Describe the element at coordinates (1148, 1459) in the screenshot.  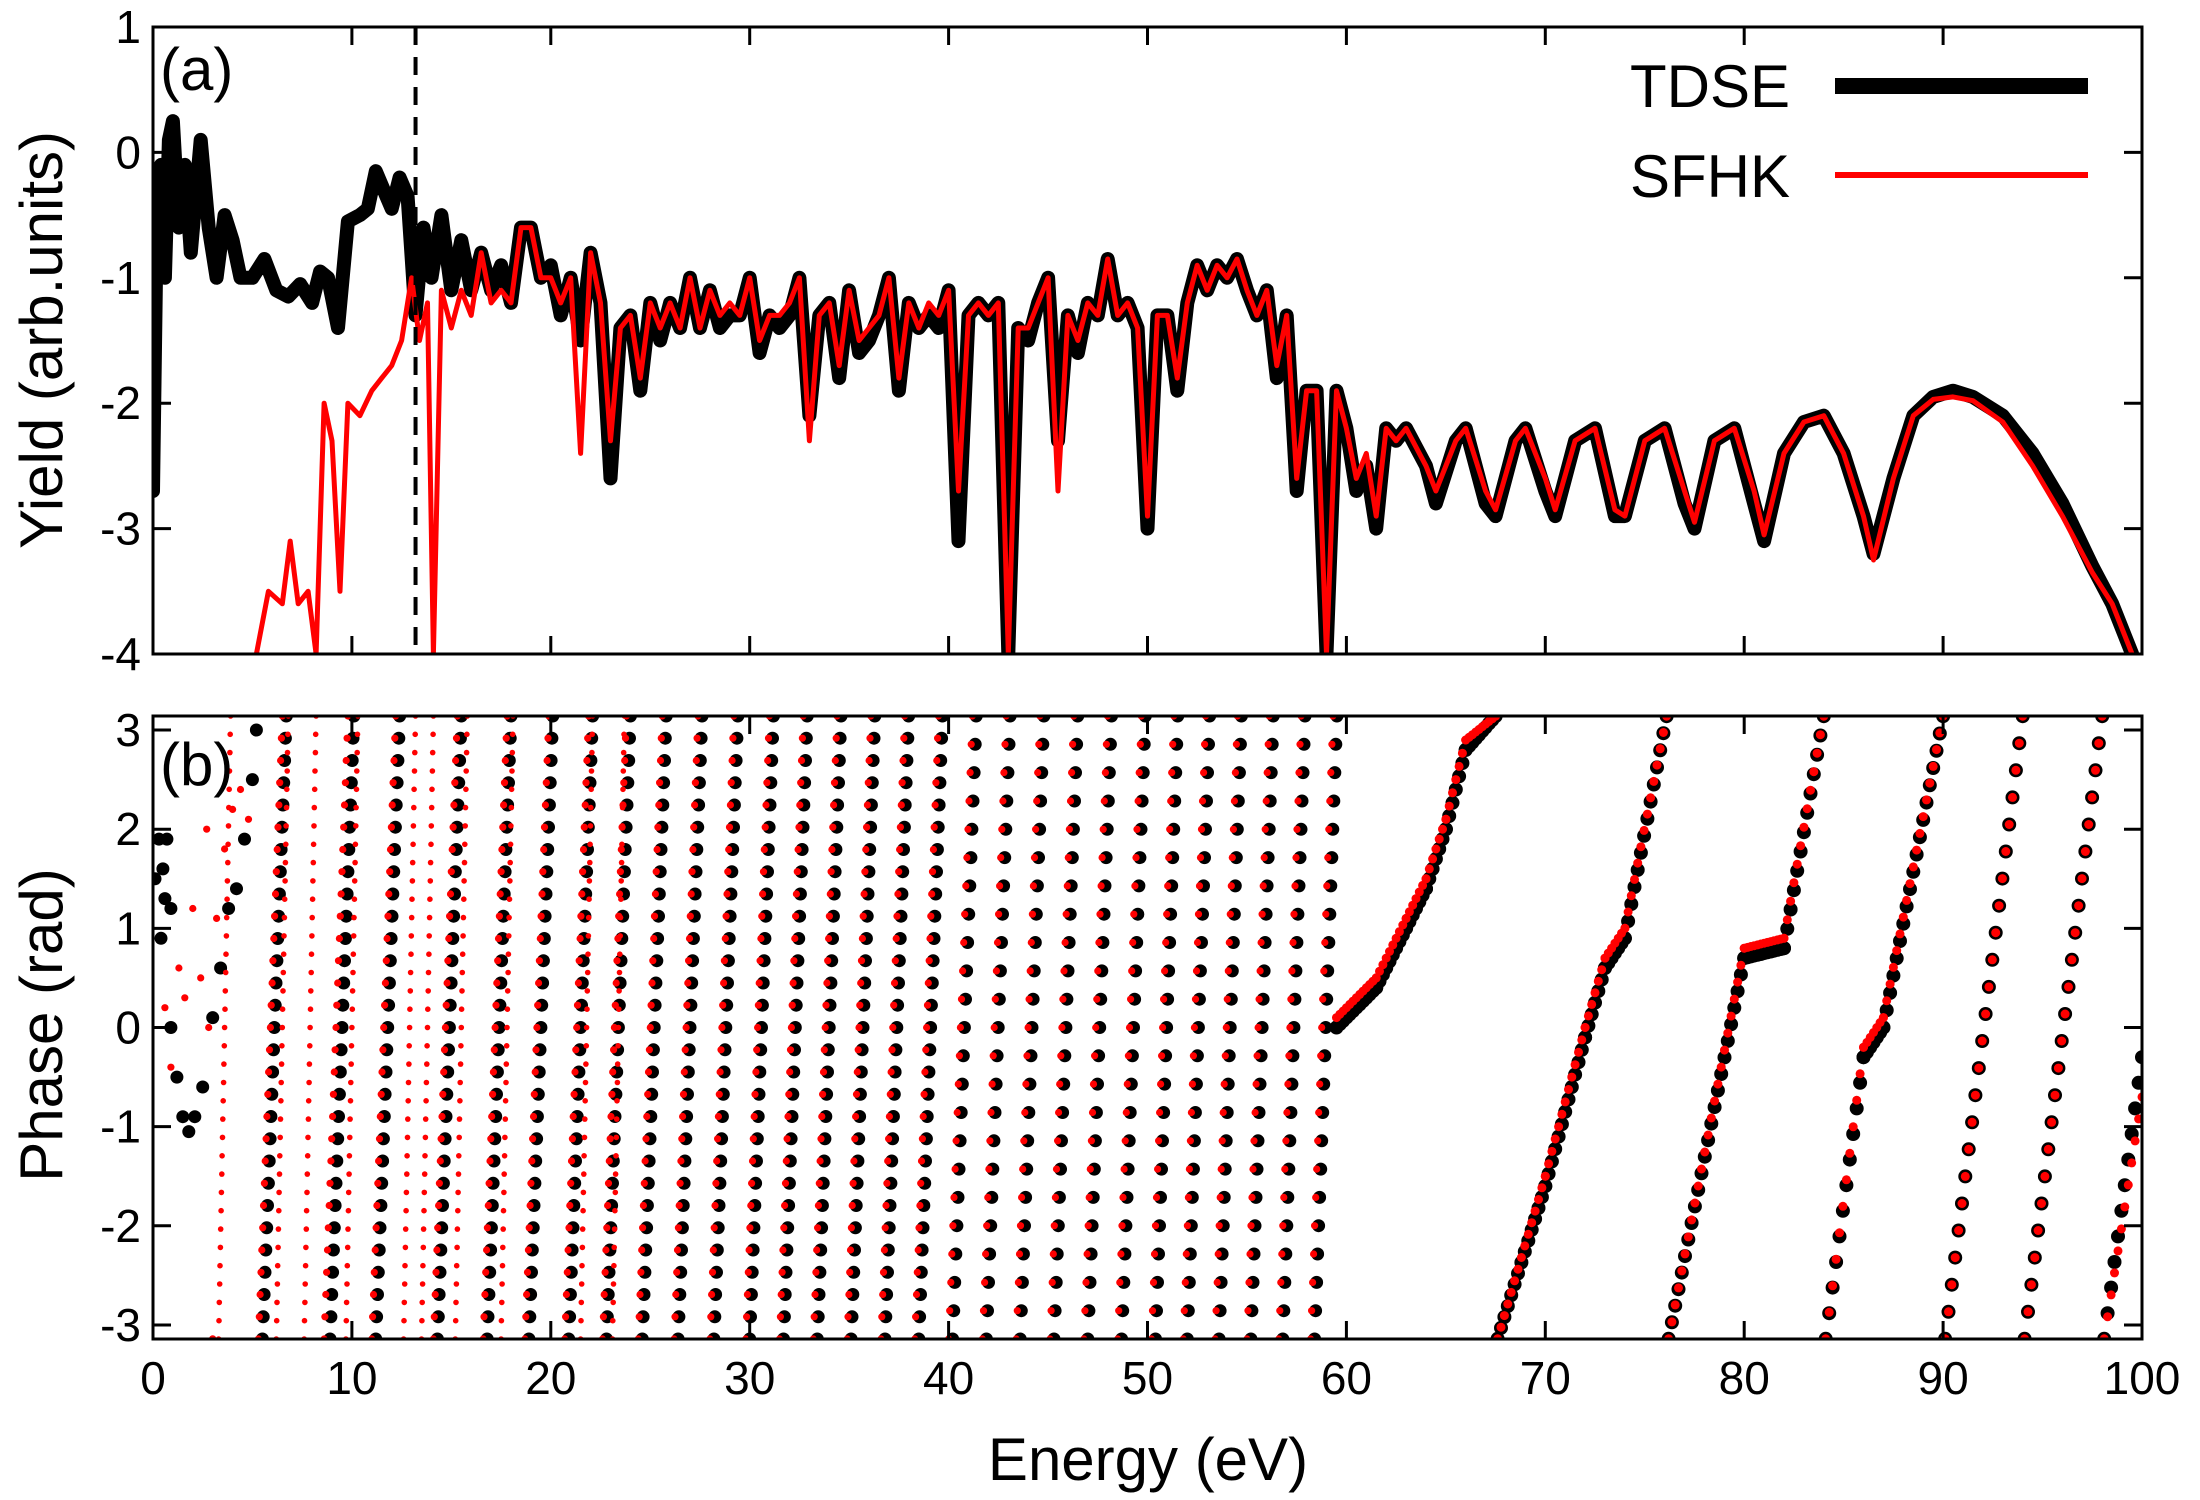
I see `x-axis-label: Energy (eV)` at that location.